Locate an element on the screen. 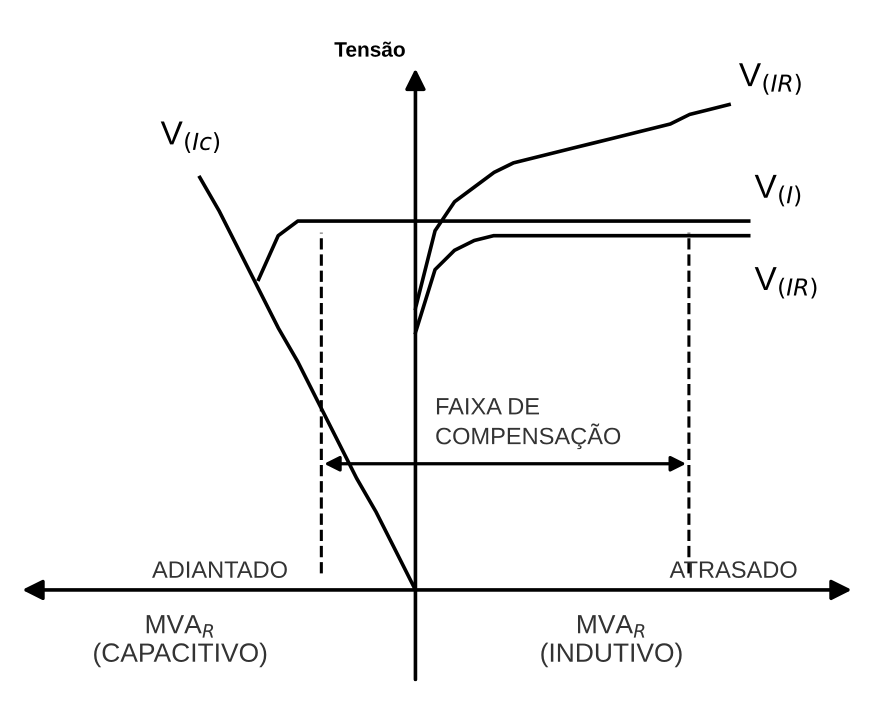 This screenshot has width=874, height=701. annotation: ATRASADO is located at coordinates (733, 569).